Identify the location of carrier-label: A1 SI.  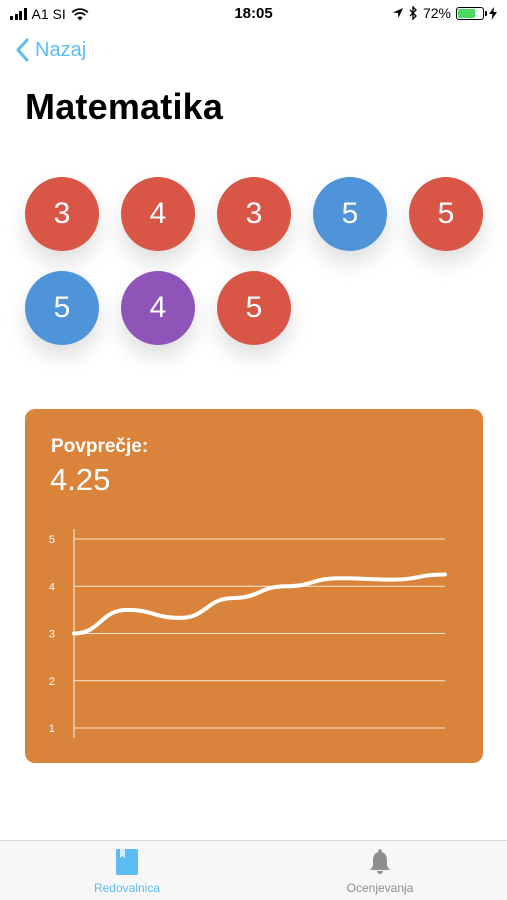
(48, 14).